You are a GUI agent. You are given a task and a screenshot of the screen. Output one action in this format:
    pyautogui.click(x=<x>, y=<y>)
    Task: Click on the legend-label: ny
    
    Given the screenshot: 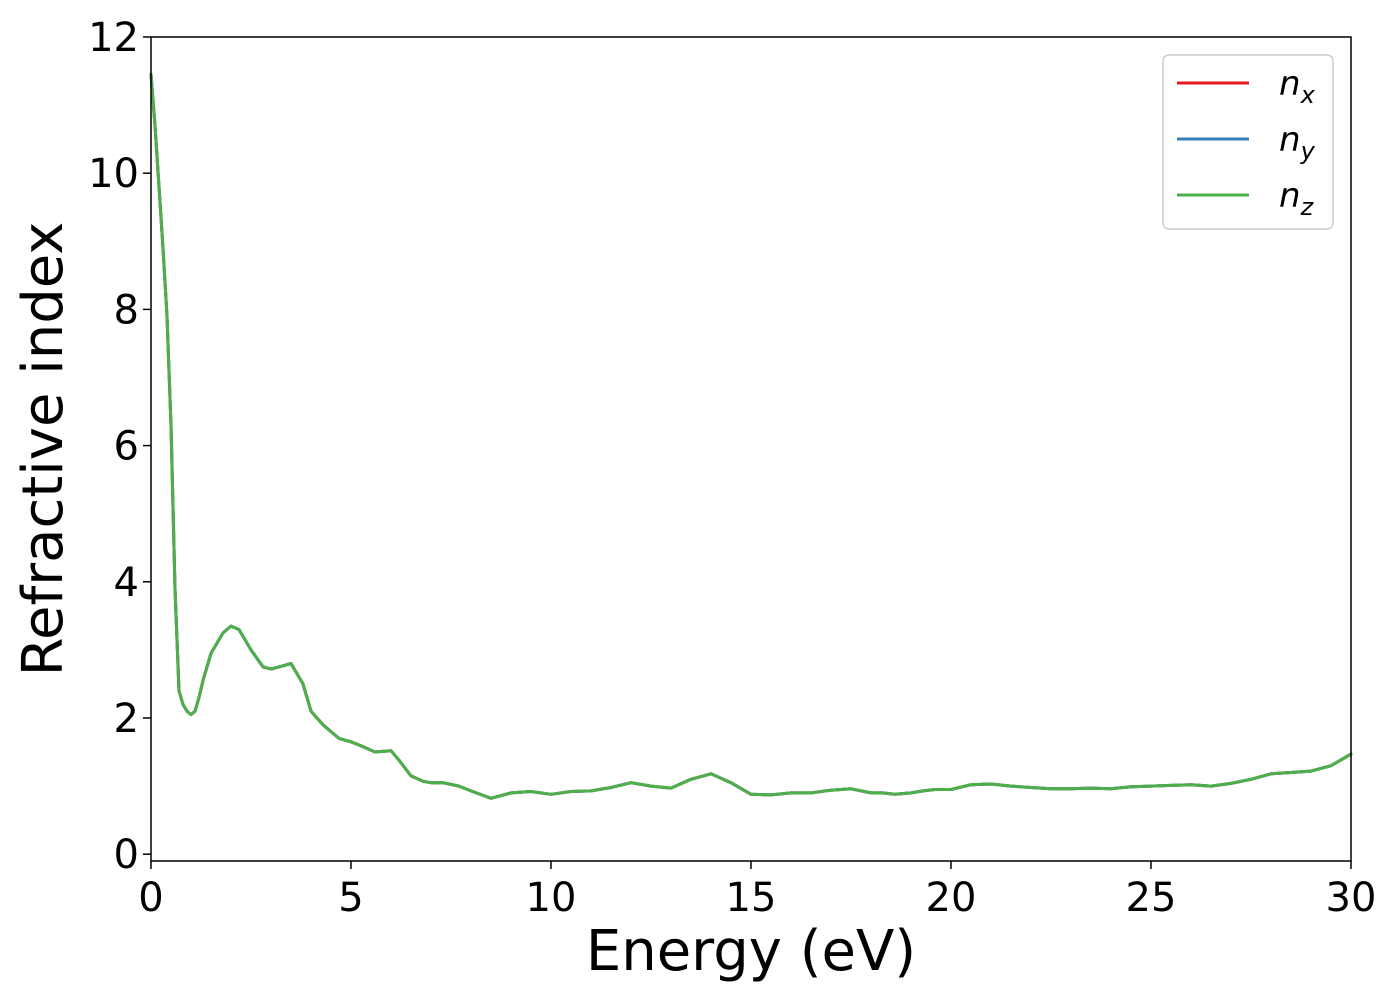 What is the action you would take?
    pyautogui.click(x=1297, y=142)
    